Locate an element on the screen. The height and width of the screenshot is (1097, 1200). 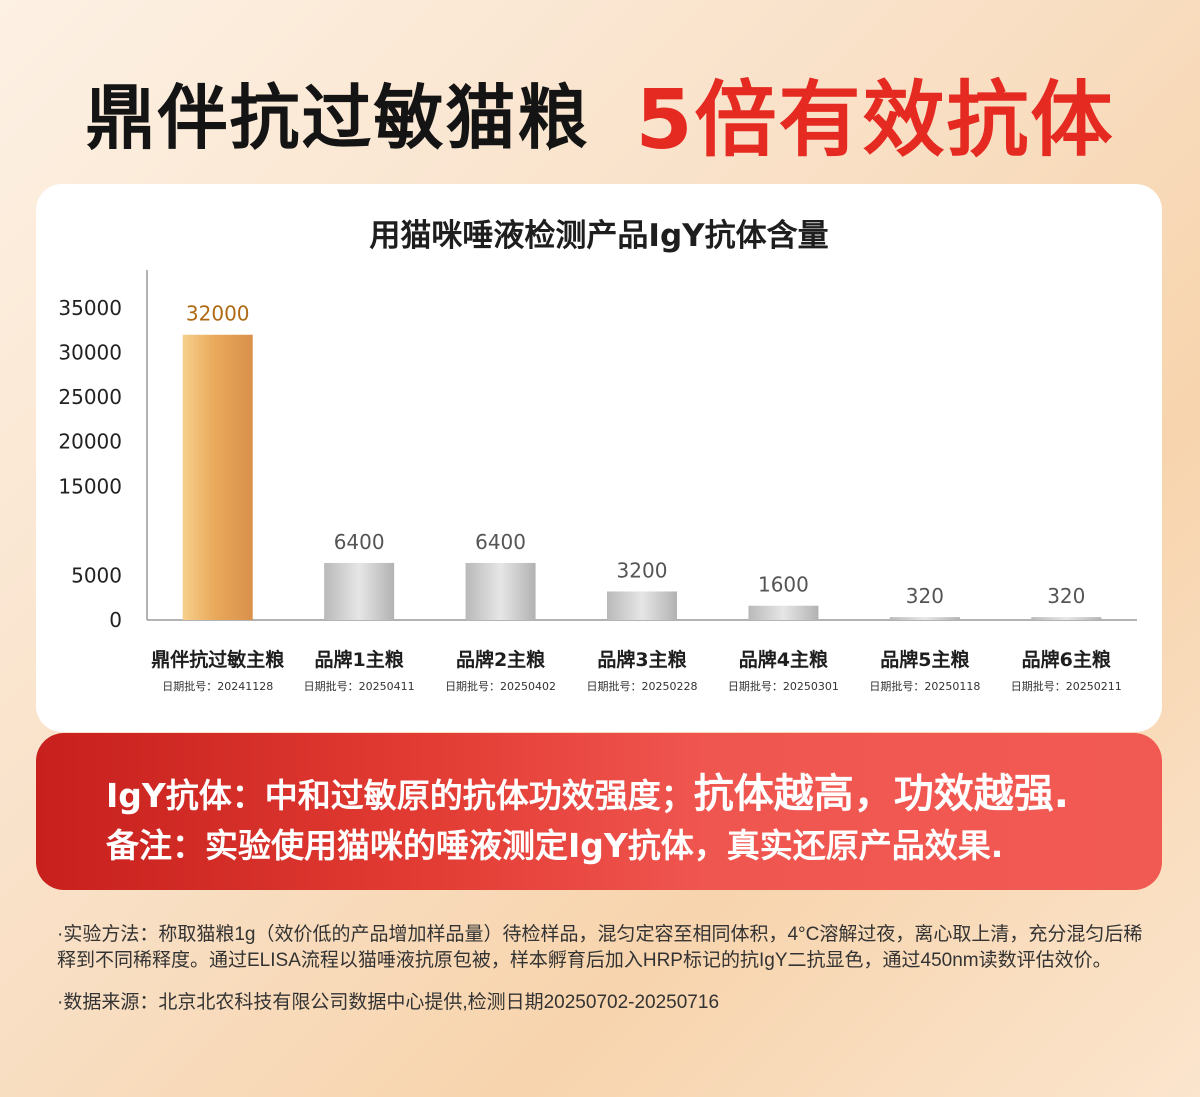
bar-value-label: 3200 is located at coordinates (642, 570).